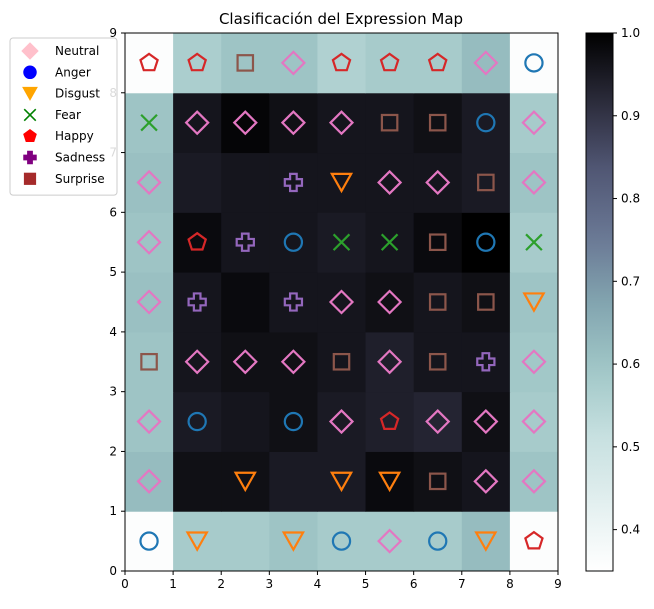  I want to click on colorbar-tick-label: 0.4, so click(630, 530).